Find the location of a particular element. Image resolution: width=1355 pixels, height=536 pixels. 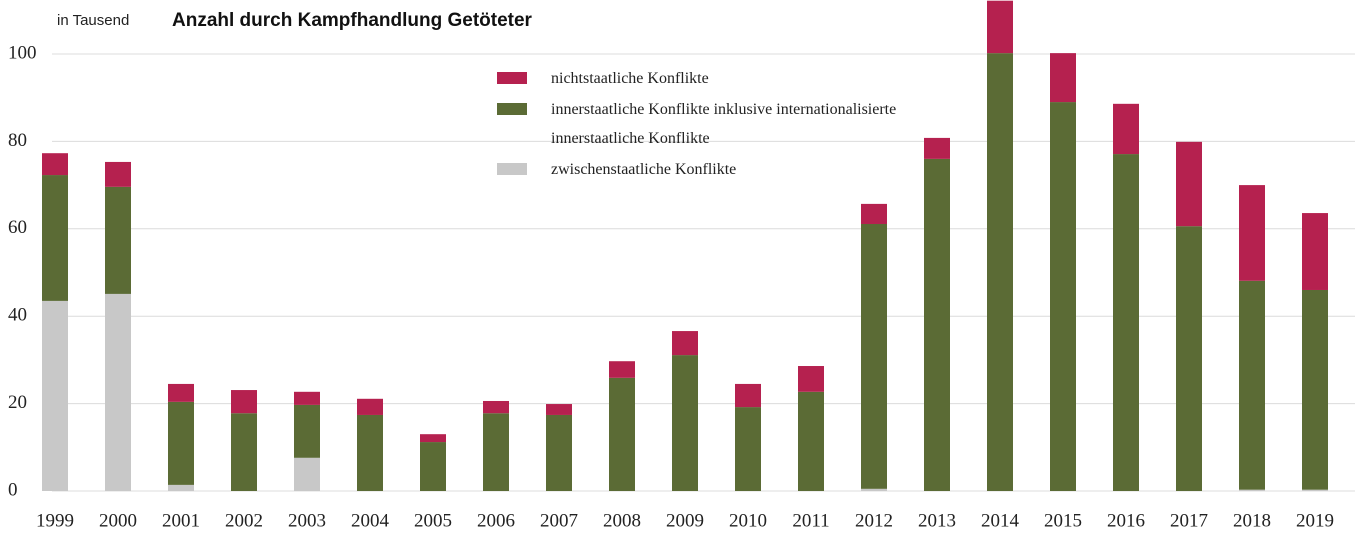

x-tick-label: 2013 is located at coordinates (937, 520).